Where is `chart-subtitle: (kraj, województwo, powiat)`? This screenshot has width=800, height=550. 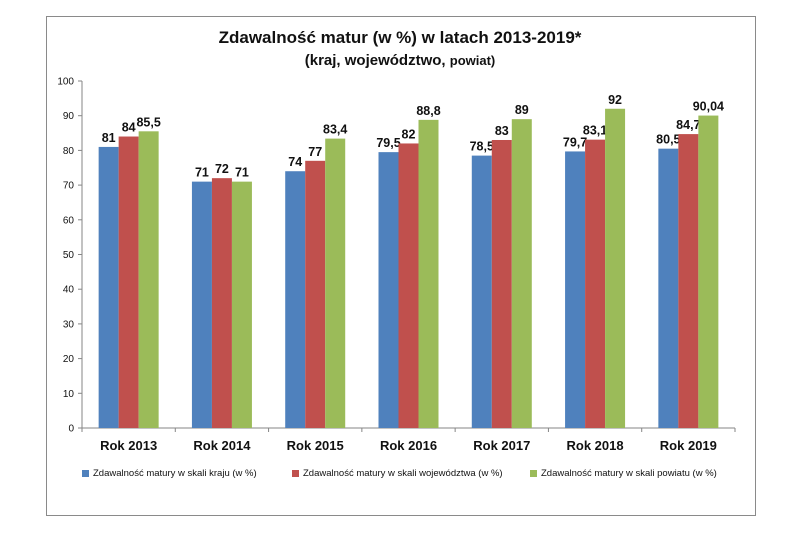
chart-subtitle: (kraj, województwo, powiat) is located at coordinates (400, 60).